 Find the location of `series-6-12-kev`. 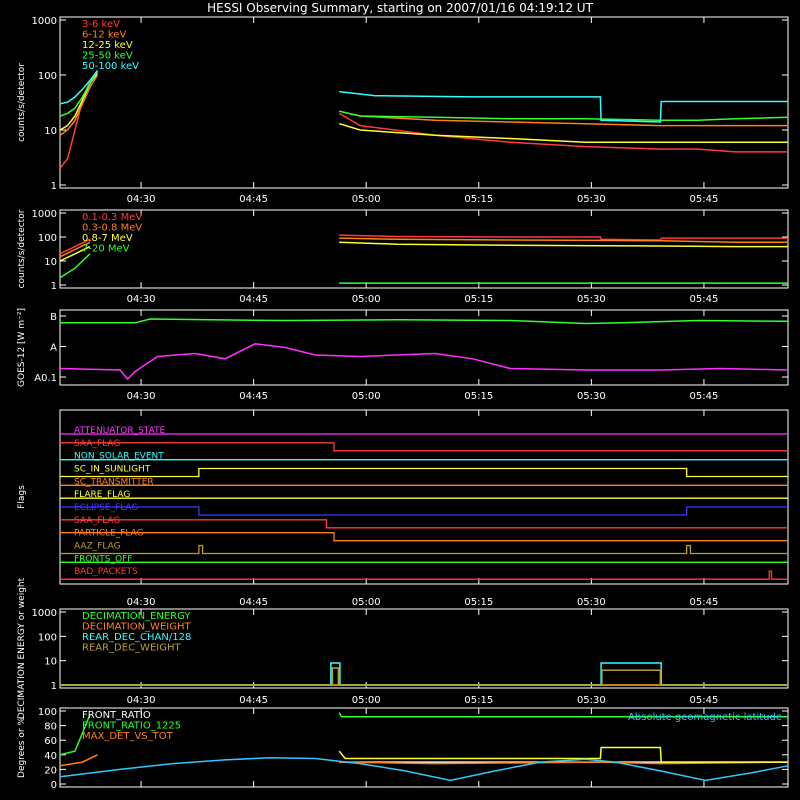

series-6-12-kev is located at coordinates (423, 105).